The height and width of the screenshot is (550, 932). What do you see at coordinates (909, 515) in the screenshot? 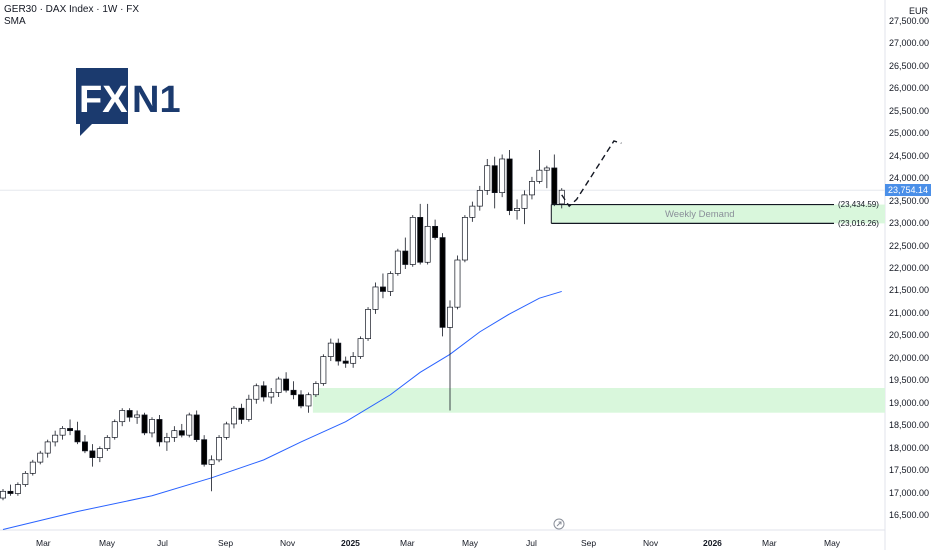
I see `price-tick-label: 16,500.00` at bounding box center [909, 515].